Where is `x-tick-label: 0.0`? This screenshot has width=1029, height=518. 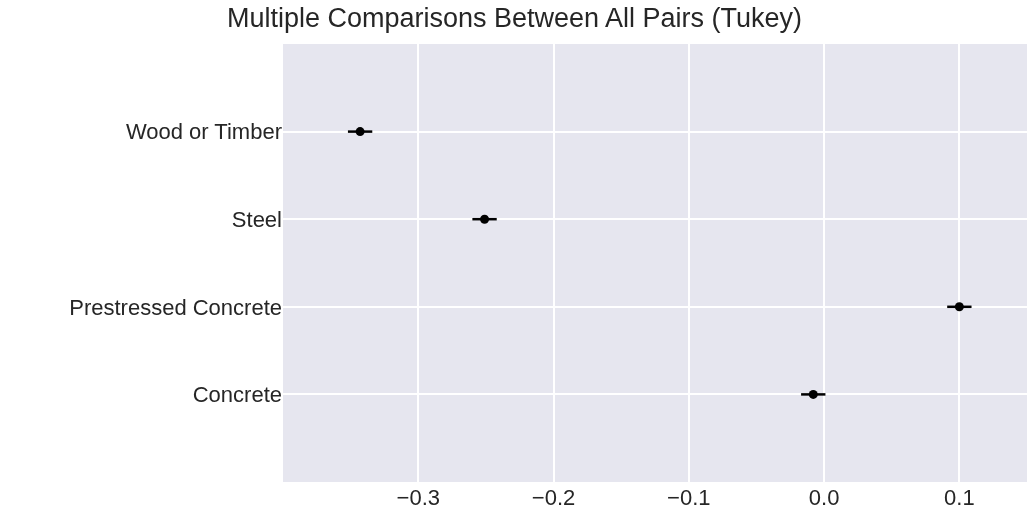
x-tick-label: 0.0 is located at coordinates (824, 497).